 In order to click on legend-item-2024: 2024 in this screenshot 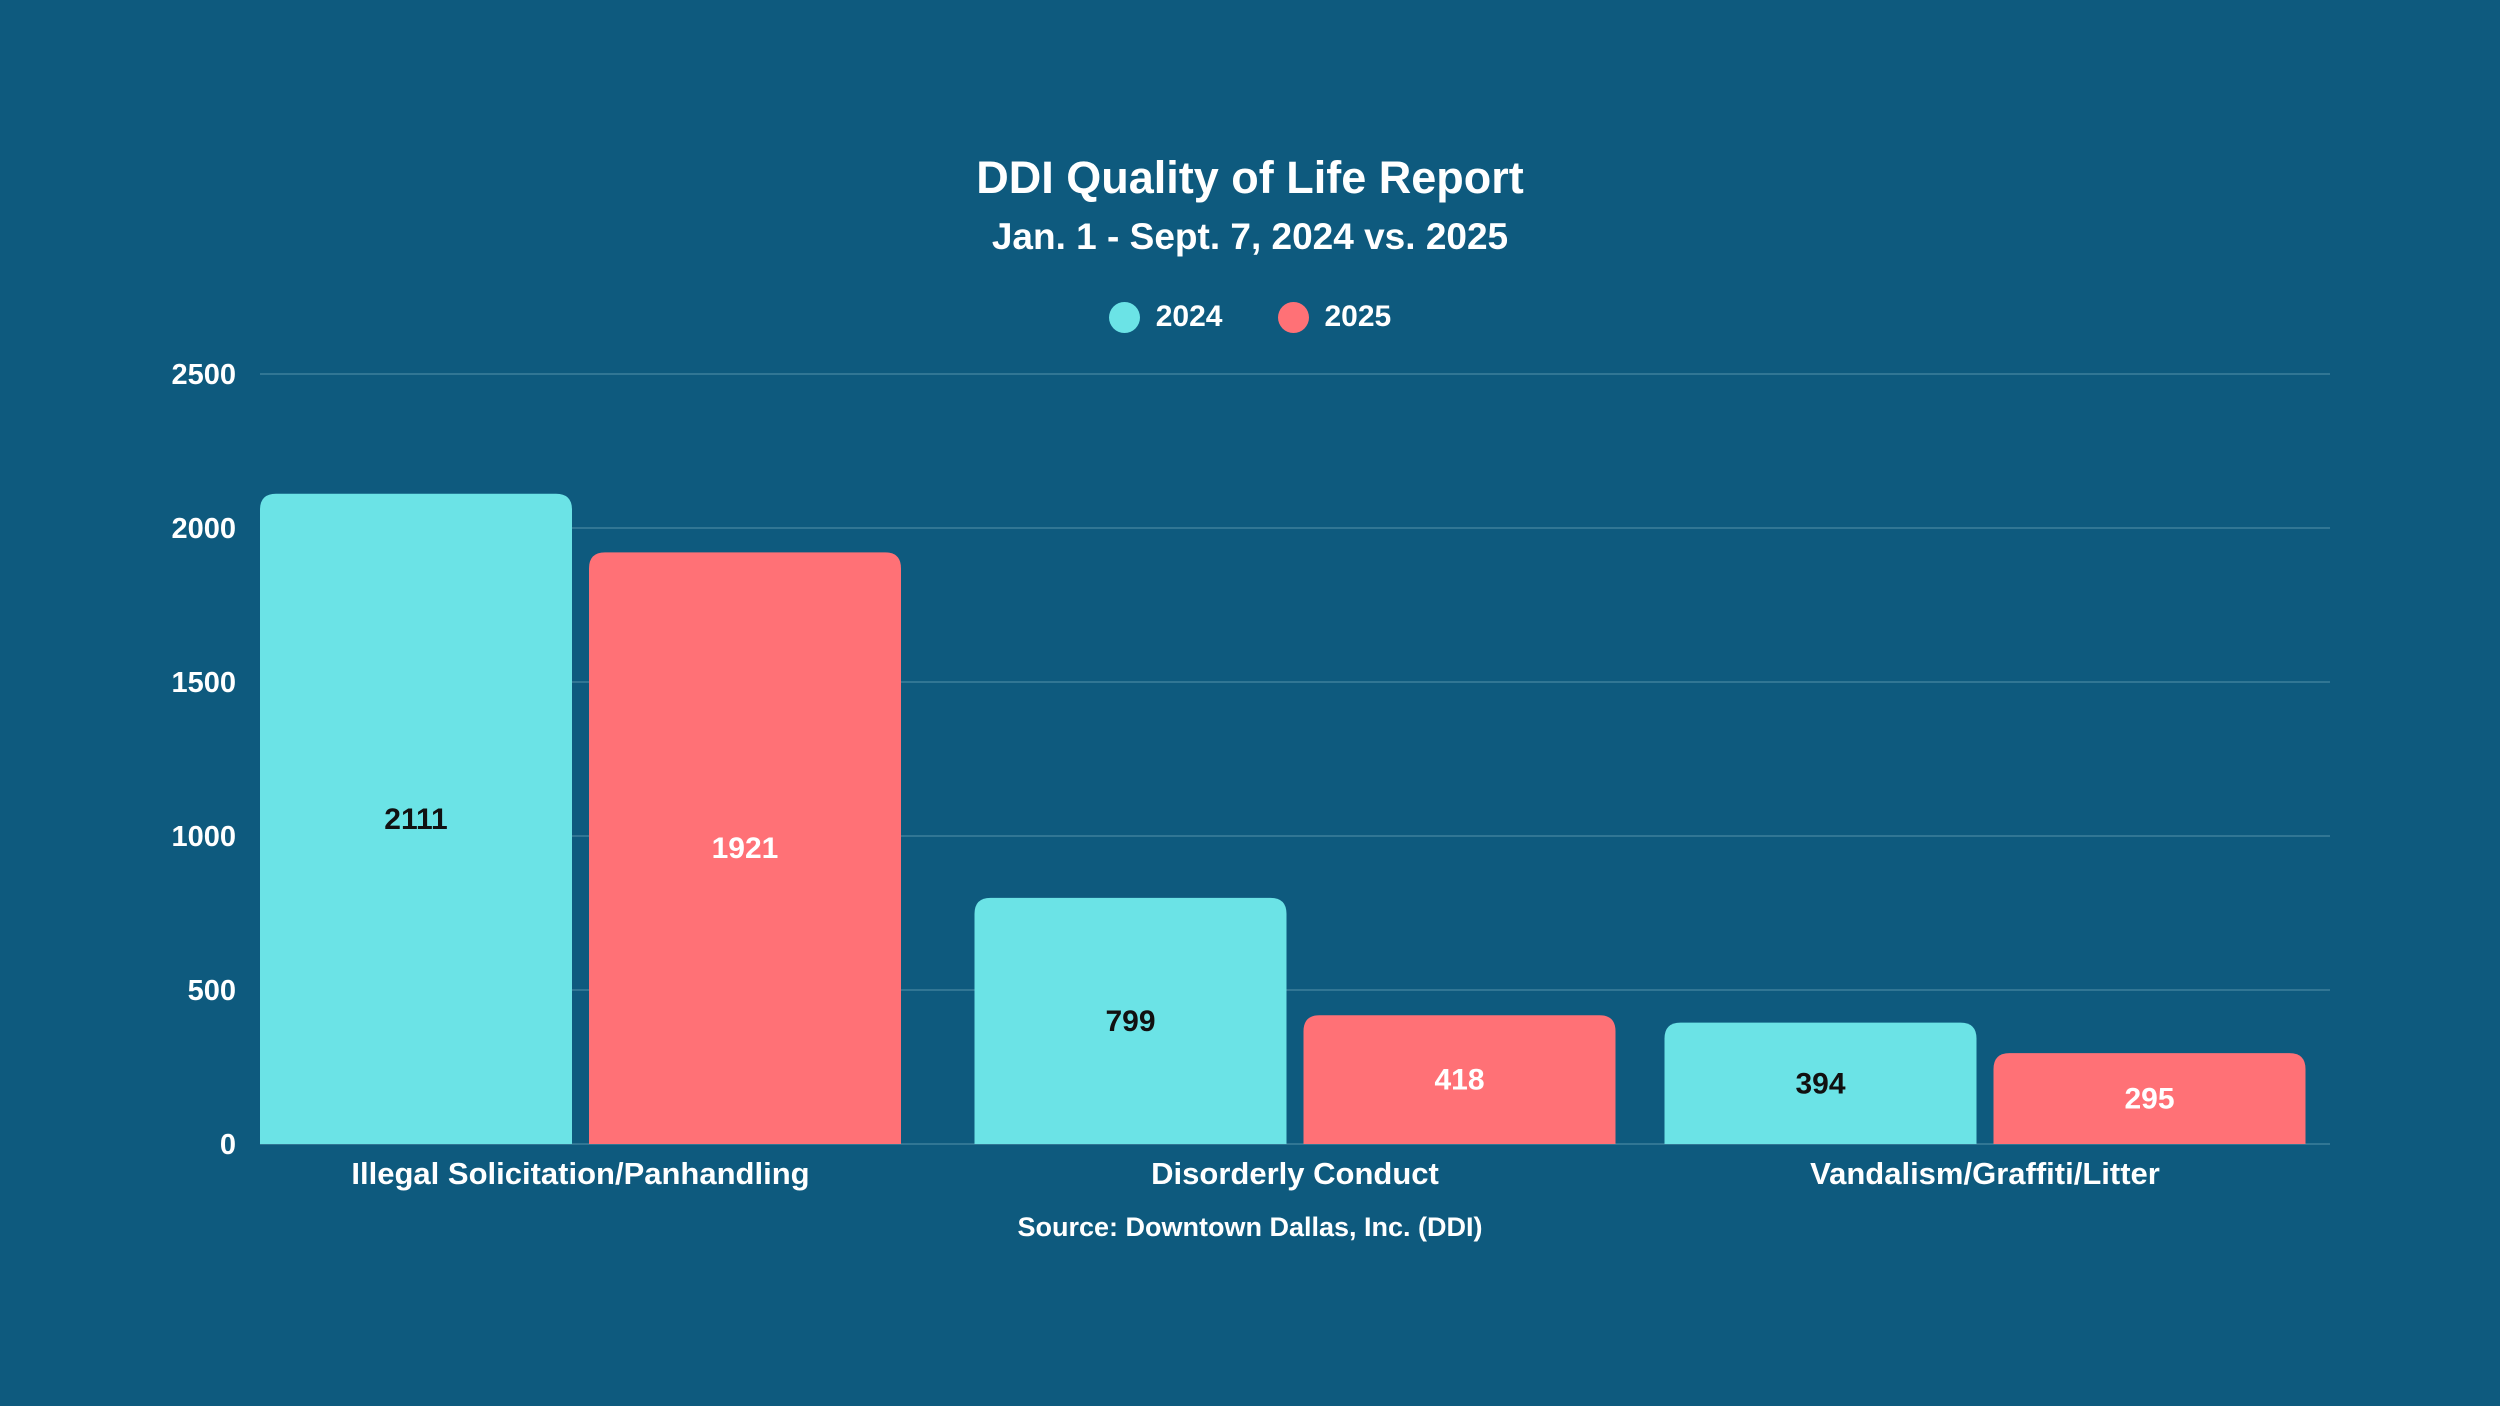, I will do `click(1165, 317)`.